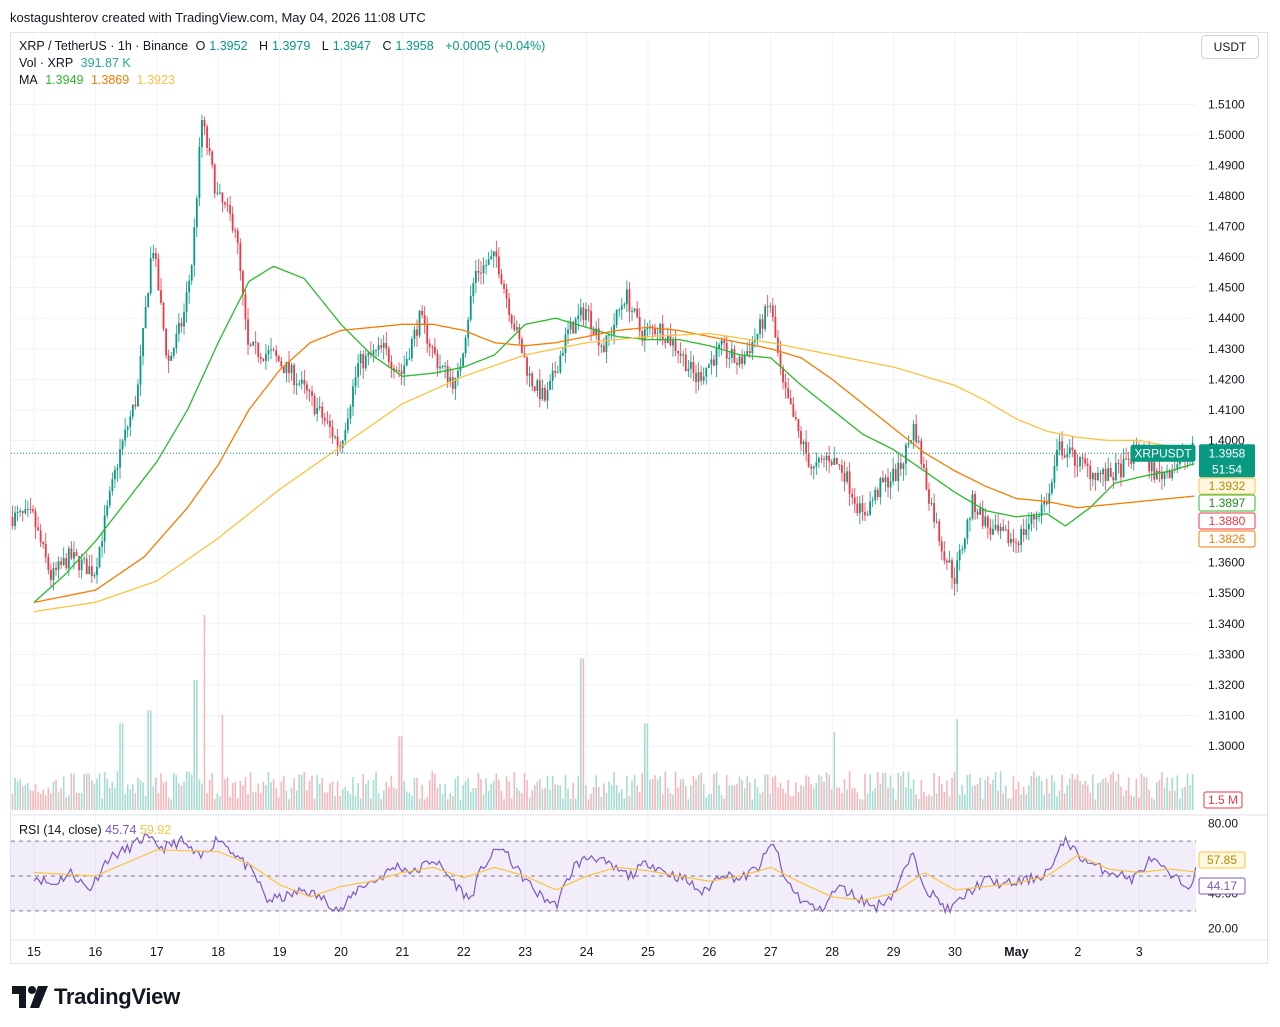 The height and width of the screenshot is (1027, 1280). What do you see at coordinates (1227, 521) in the screenshot?
I see `ma-red-tag: 1.3880` at bounding box center [1227, 521].